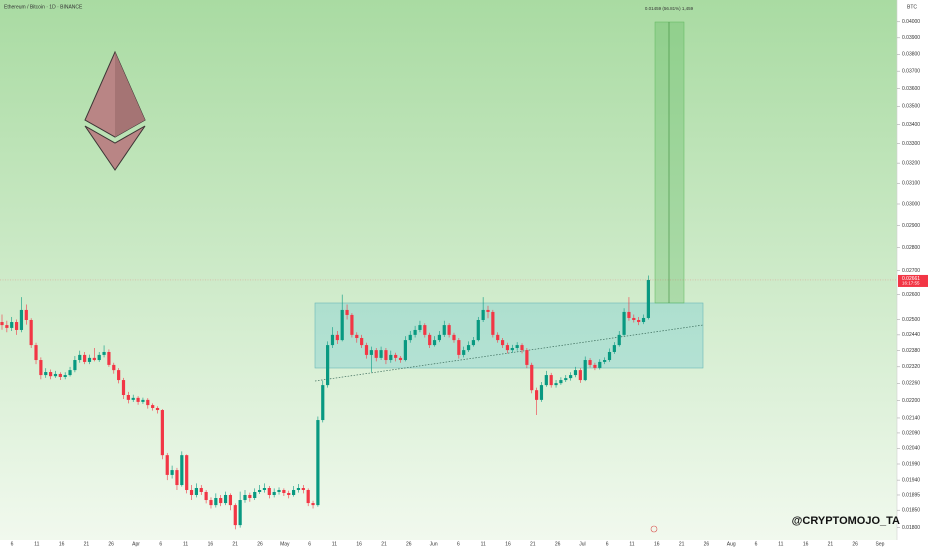  Describe the element at coordinates (911, 248) in the screenshot. I see `y-tick-label: 0.02800` at that location.